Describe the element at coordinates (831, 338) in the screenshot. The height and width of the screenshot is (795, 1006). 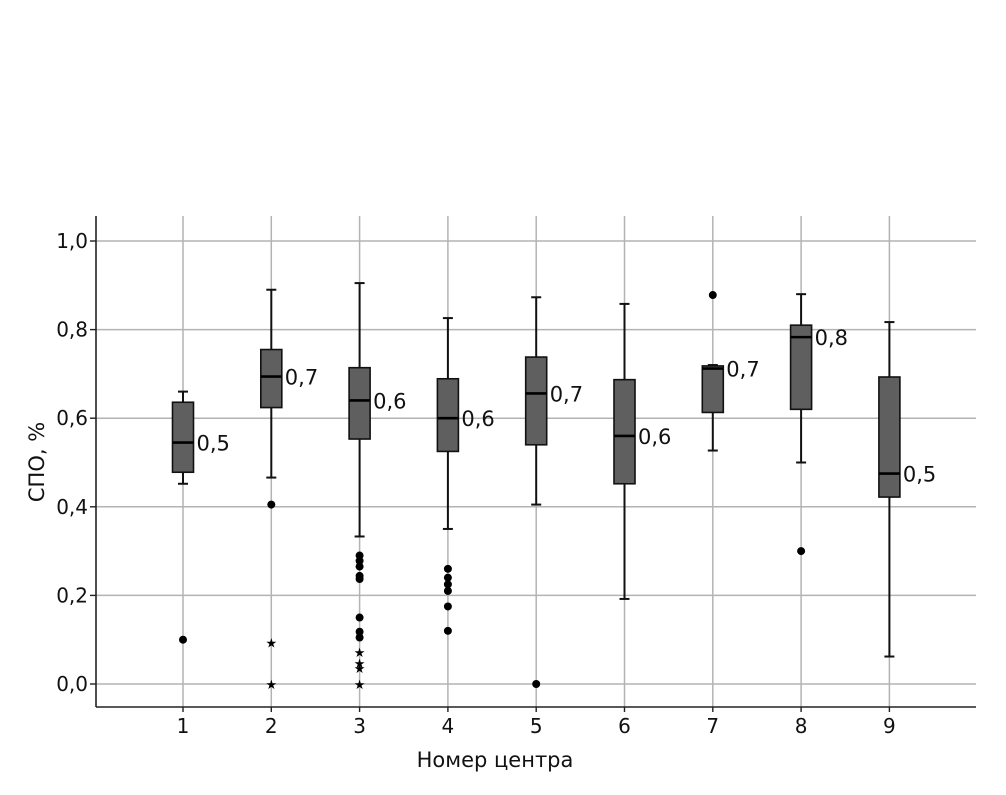
I see `median-label: 0,8` at that location.